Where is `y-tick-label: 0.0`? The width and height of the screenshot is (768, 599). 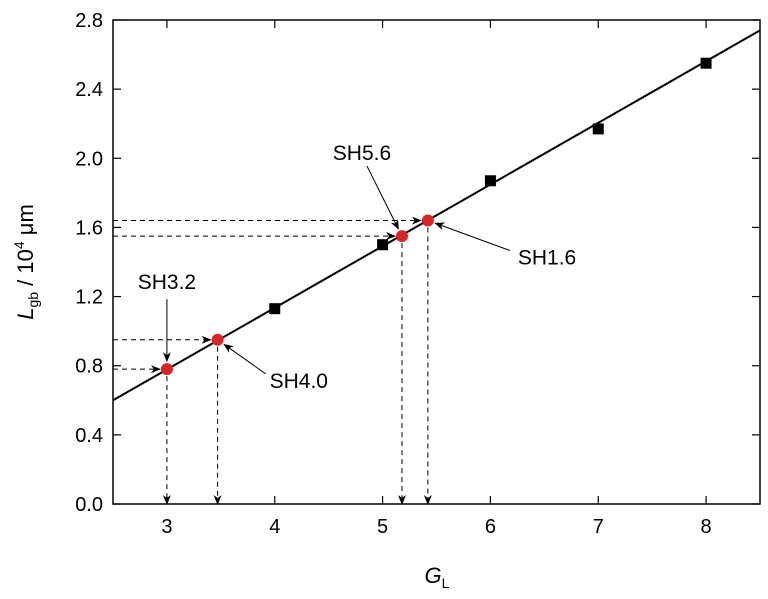
y-tick-label: 0.0 is located at coordinates (89, 505).